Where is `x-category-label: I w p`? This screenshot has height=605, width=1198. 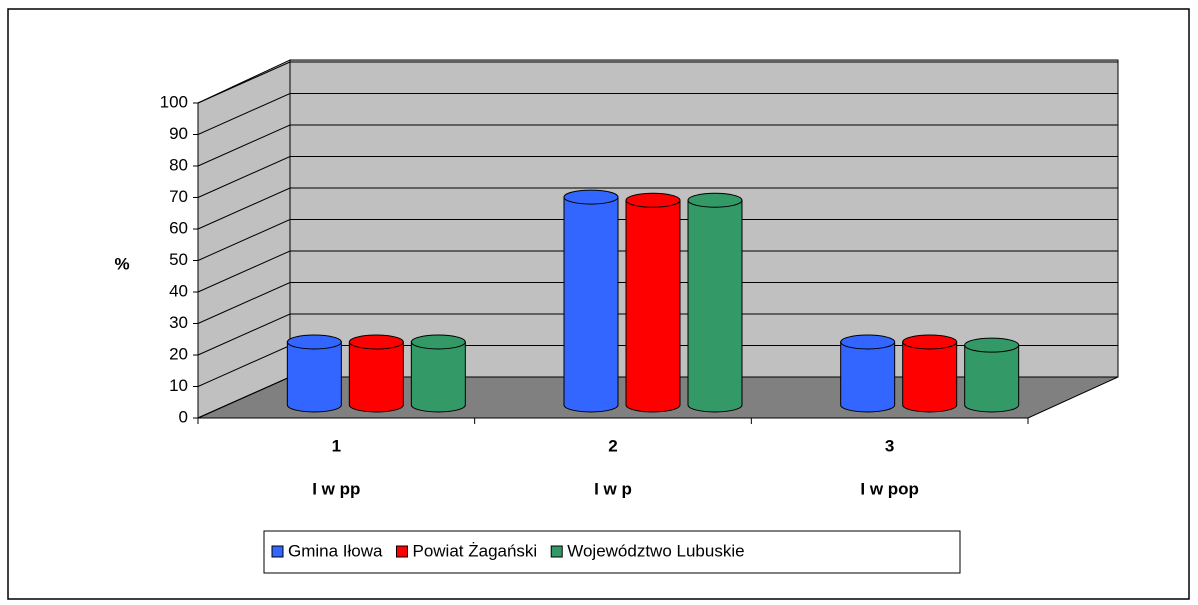 x-category-label: I w p is located at coordinates (613, 488).